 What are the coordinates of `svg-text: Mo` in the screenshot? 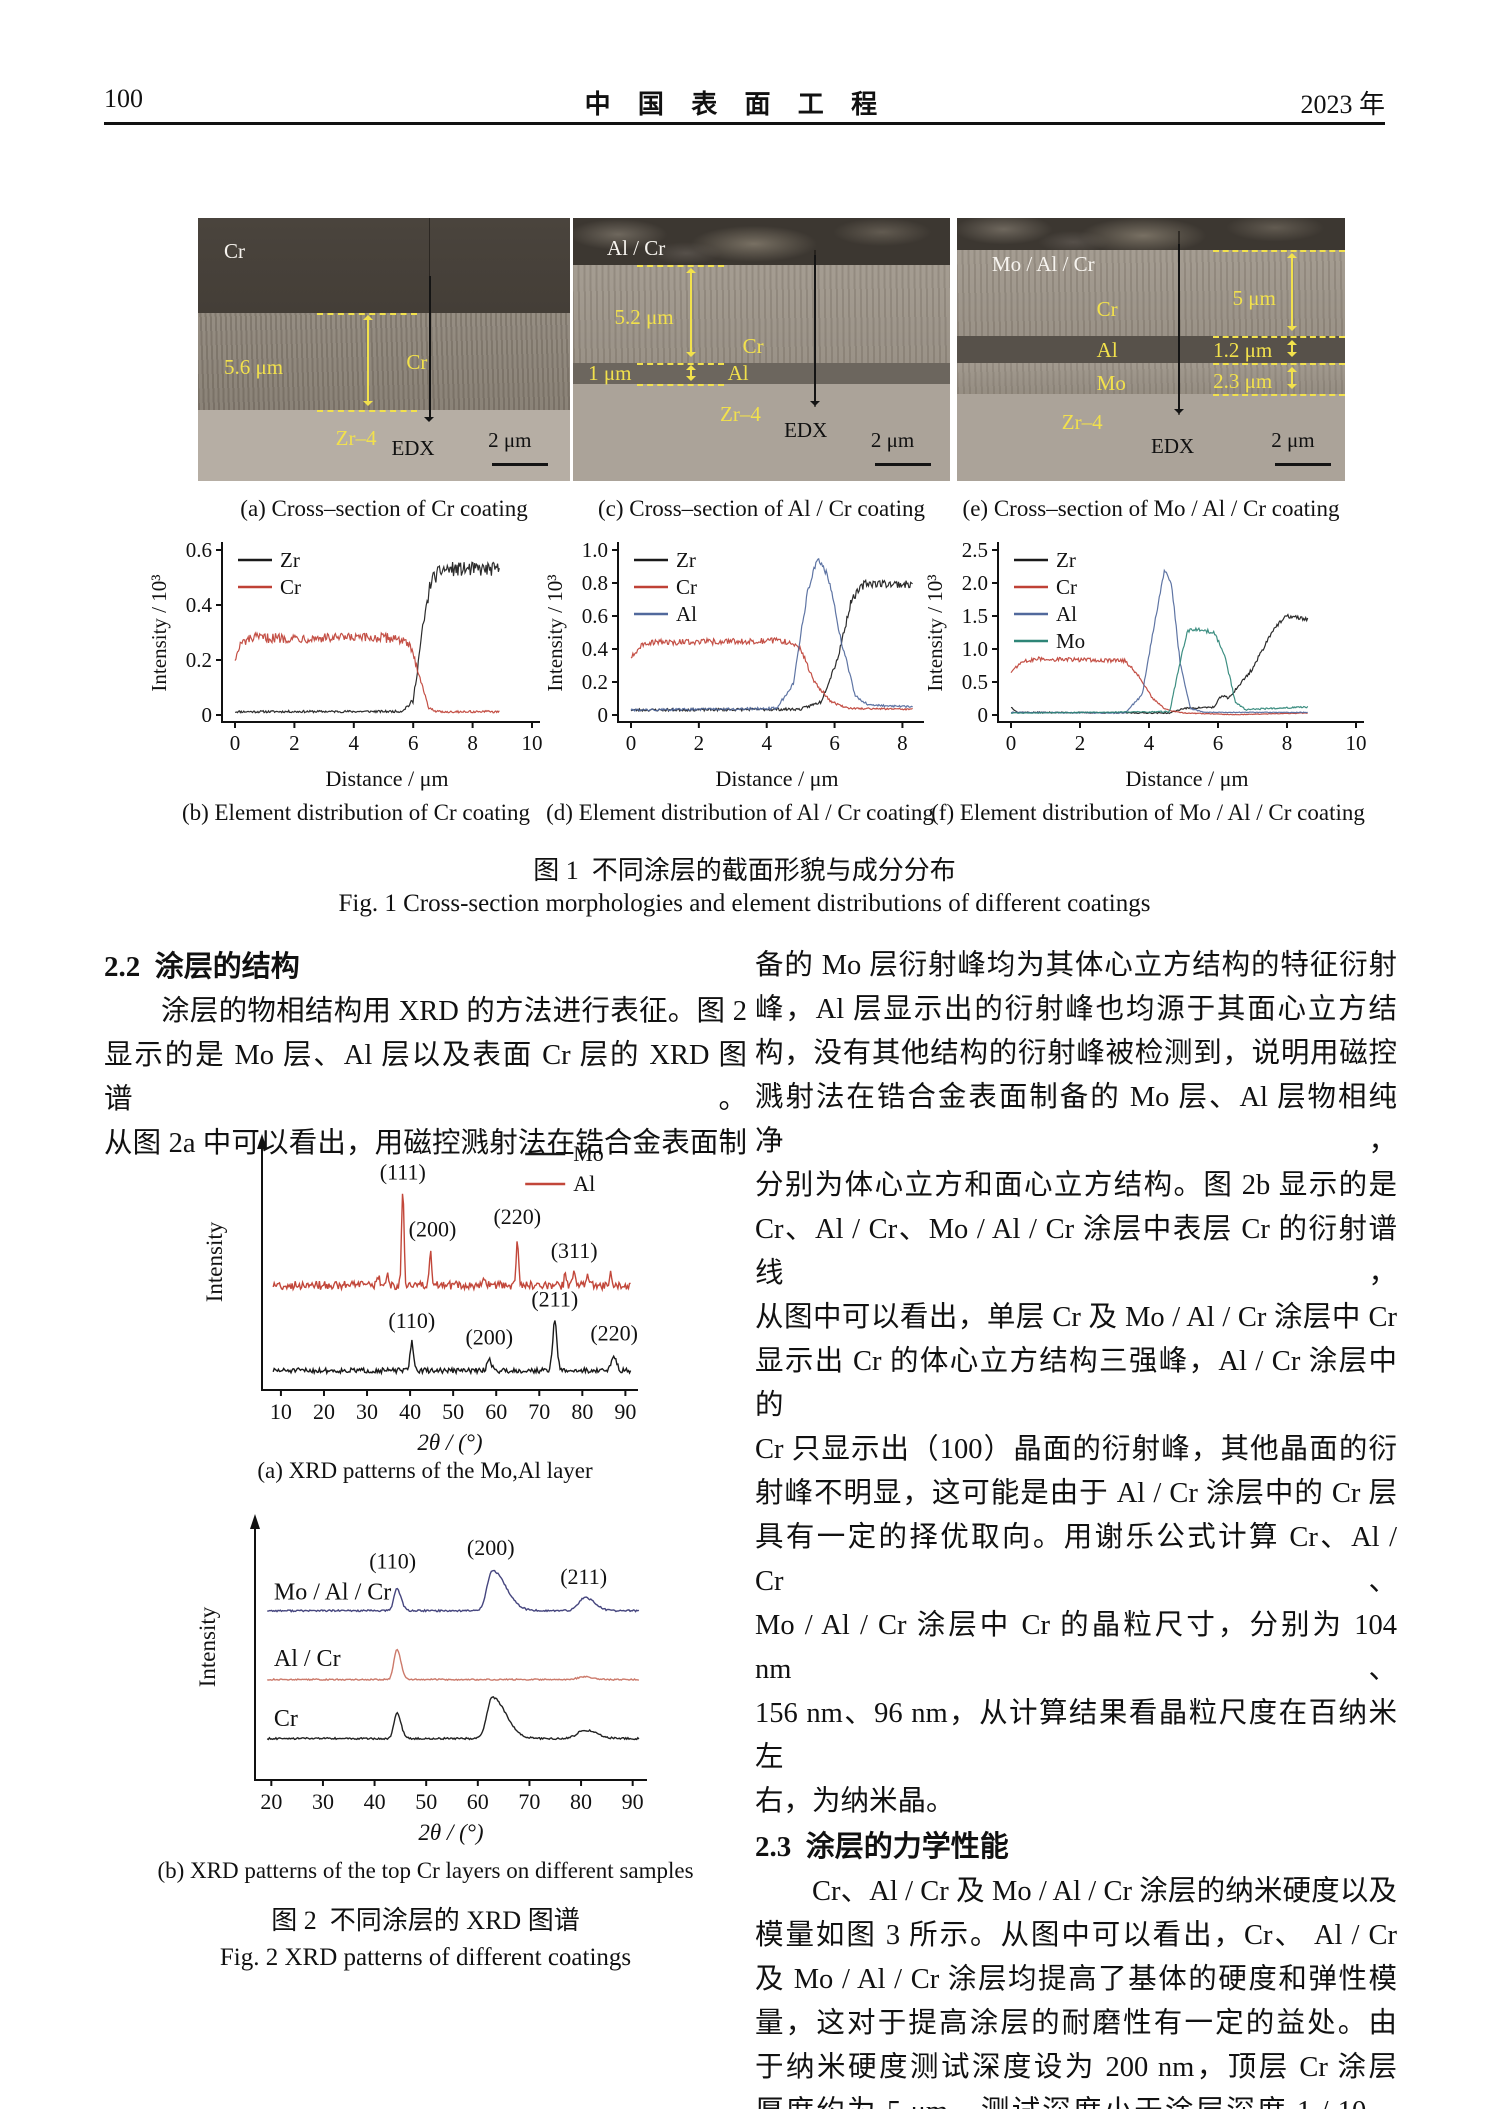 It's located at (588, 1153).